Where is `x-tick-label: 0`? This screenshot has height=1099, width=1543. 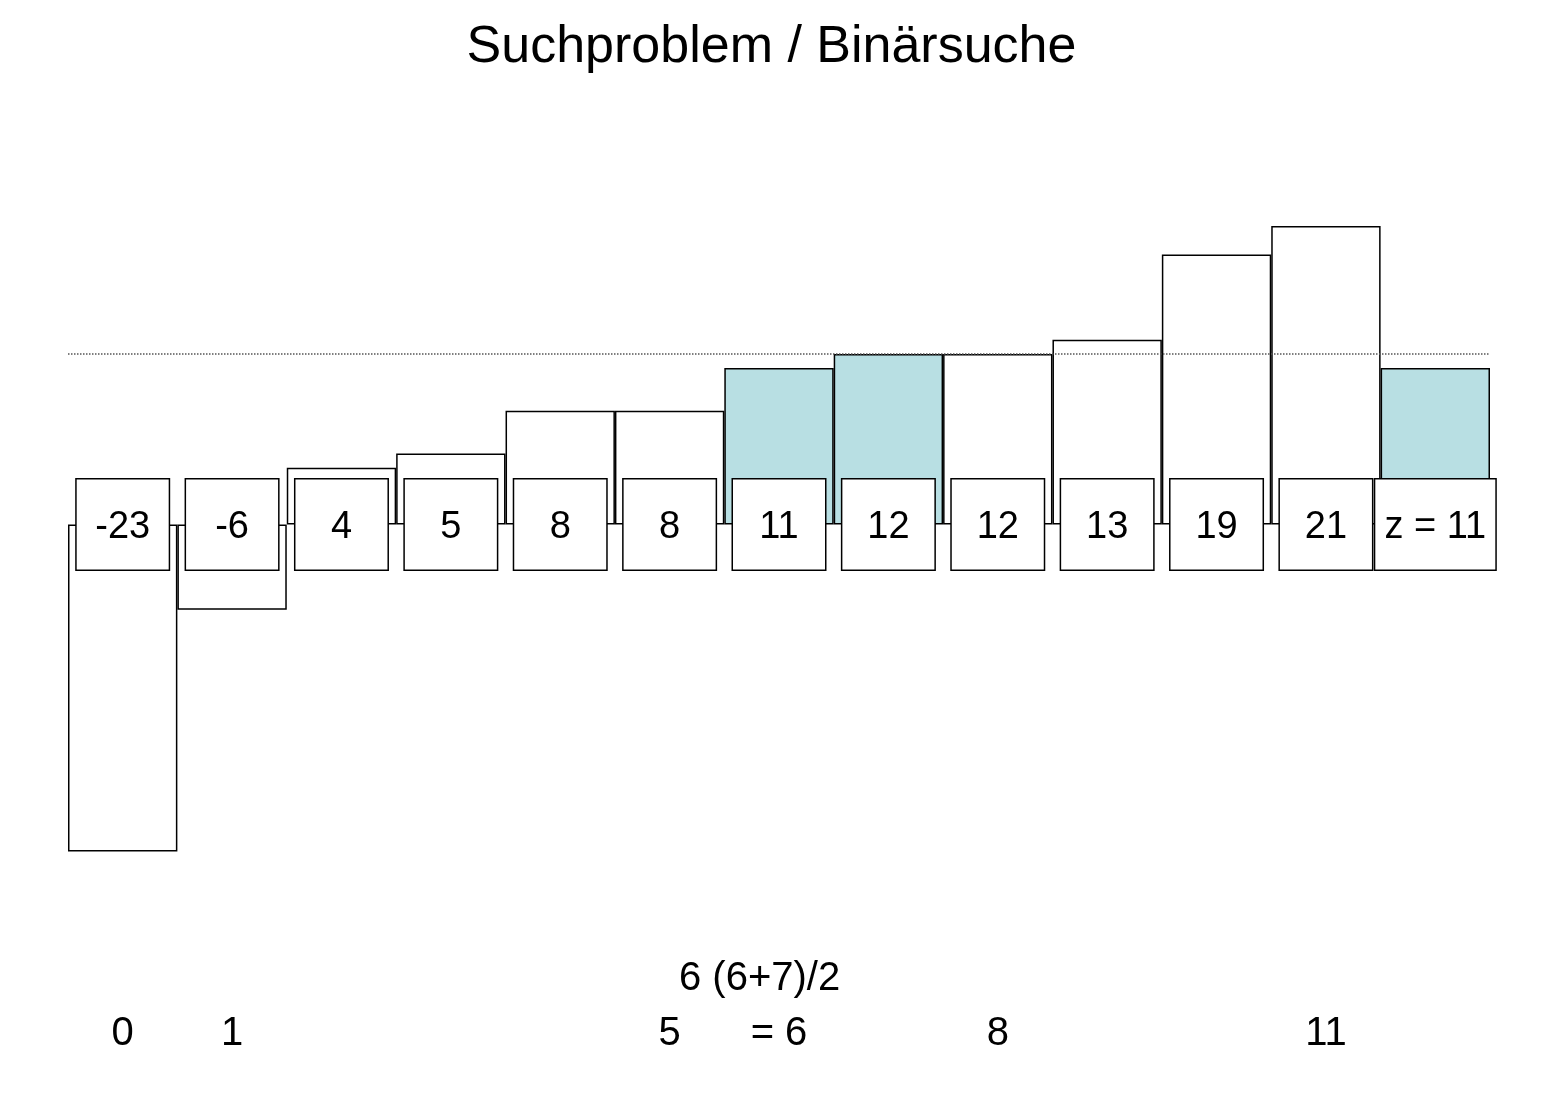 x-tick-label: 0 is located at coordinates (122, 1031).